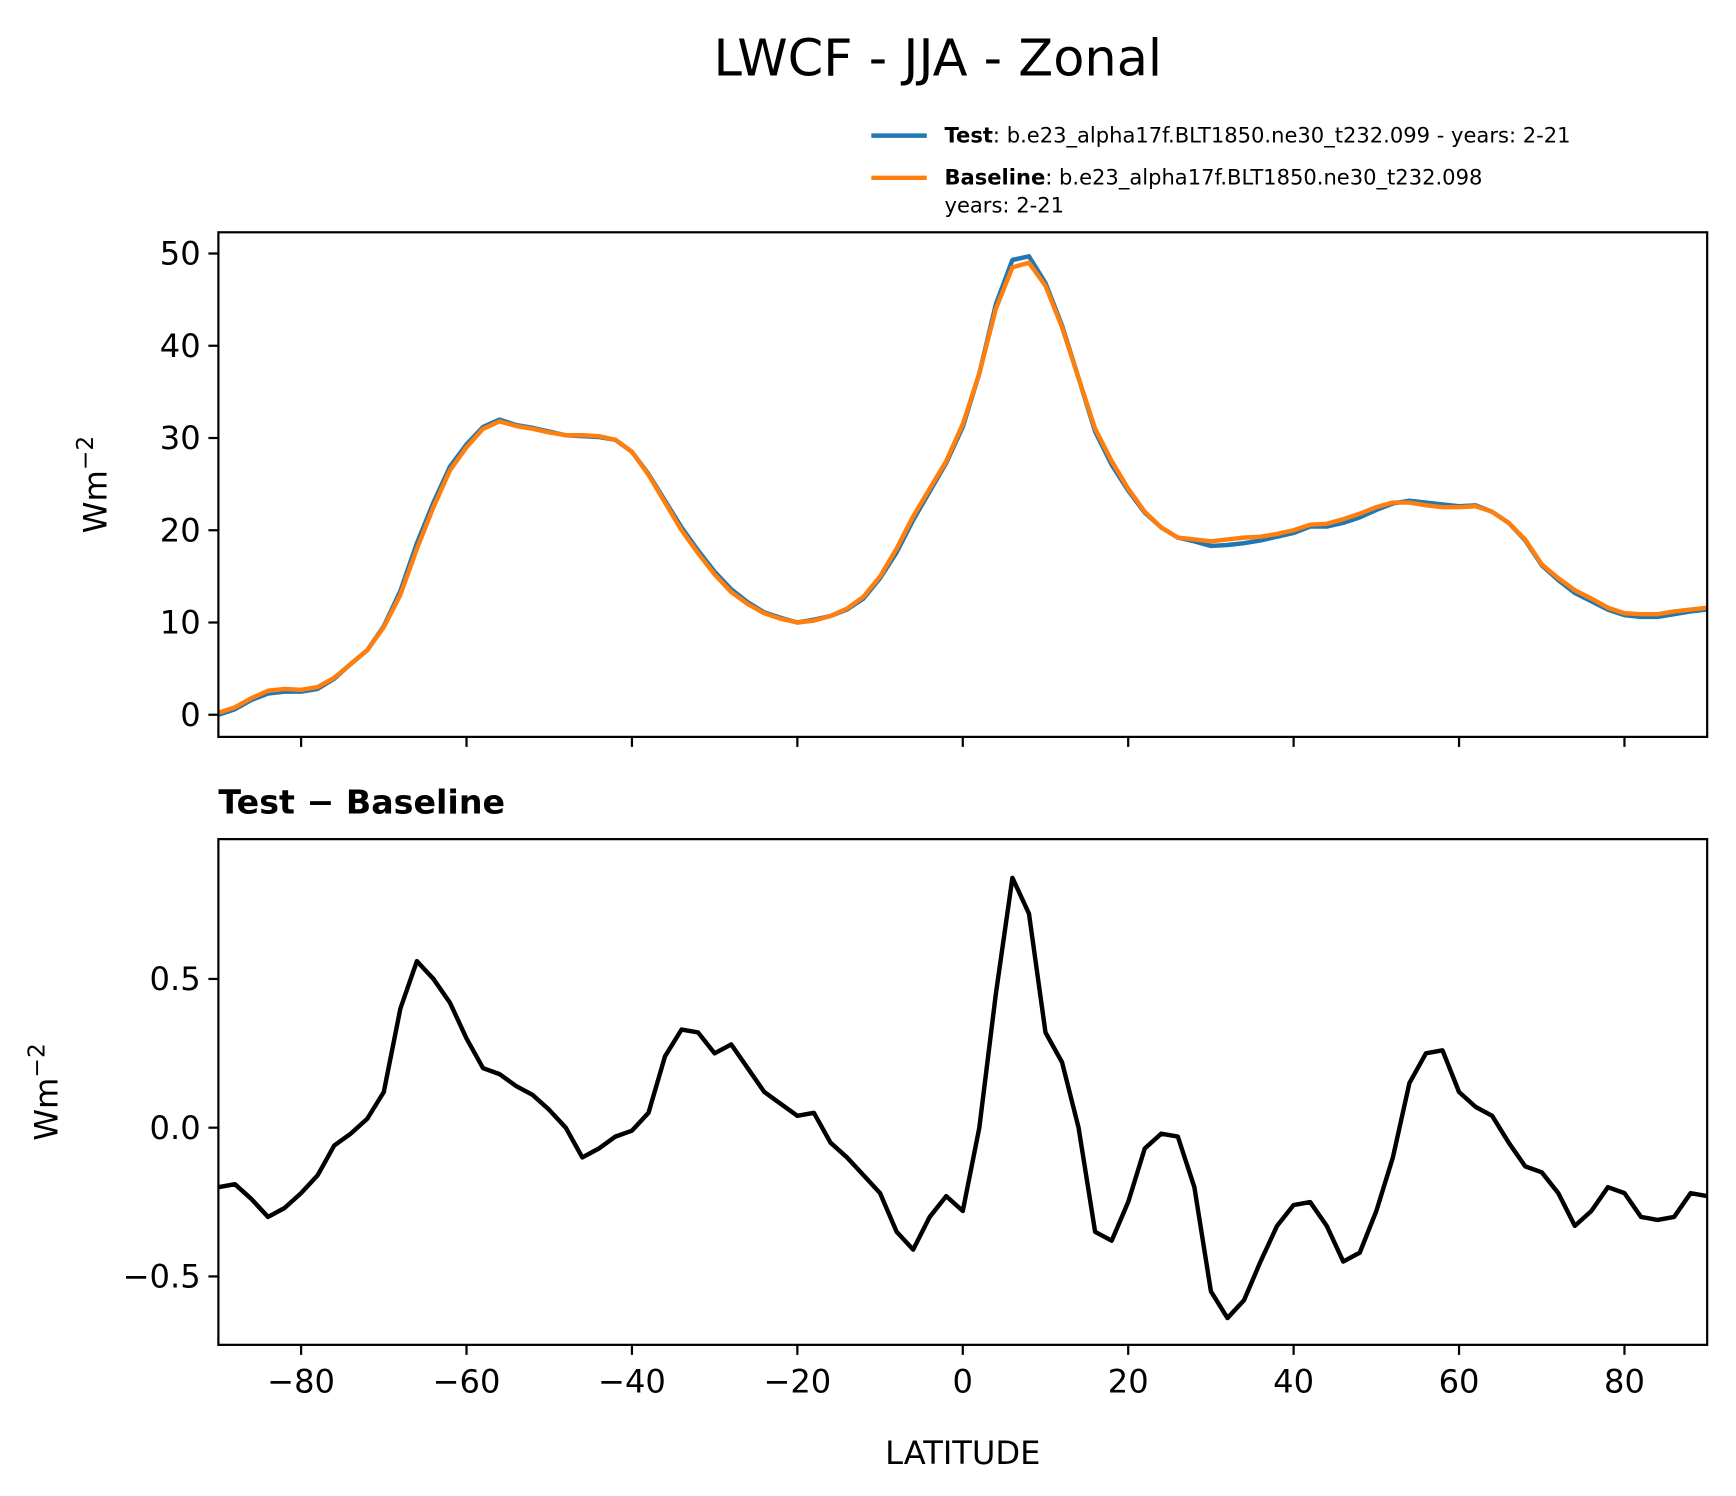 This screenshot has height=1496, width=1736. I want to click on x-tick-label: 80, so click(1624, 1382).